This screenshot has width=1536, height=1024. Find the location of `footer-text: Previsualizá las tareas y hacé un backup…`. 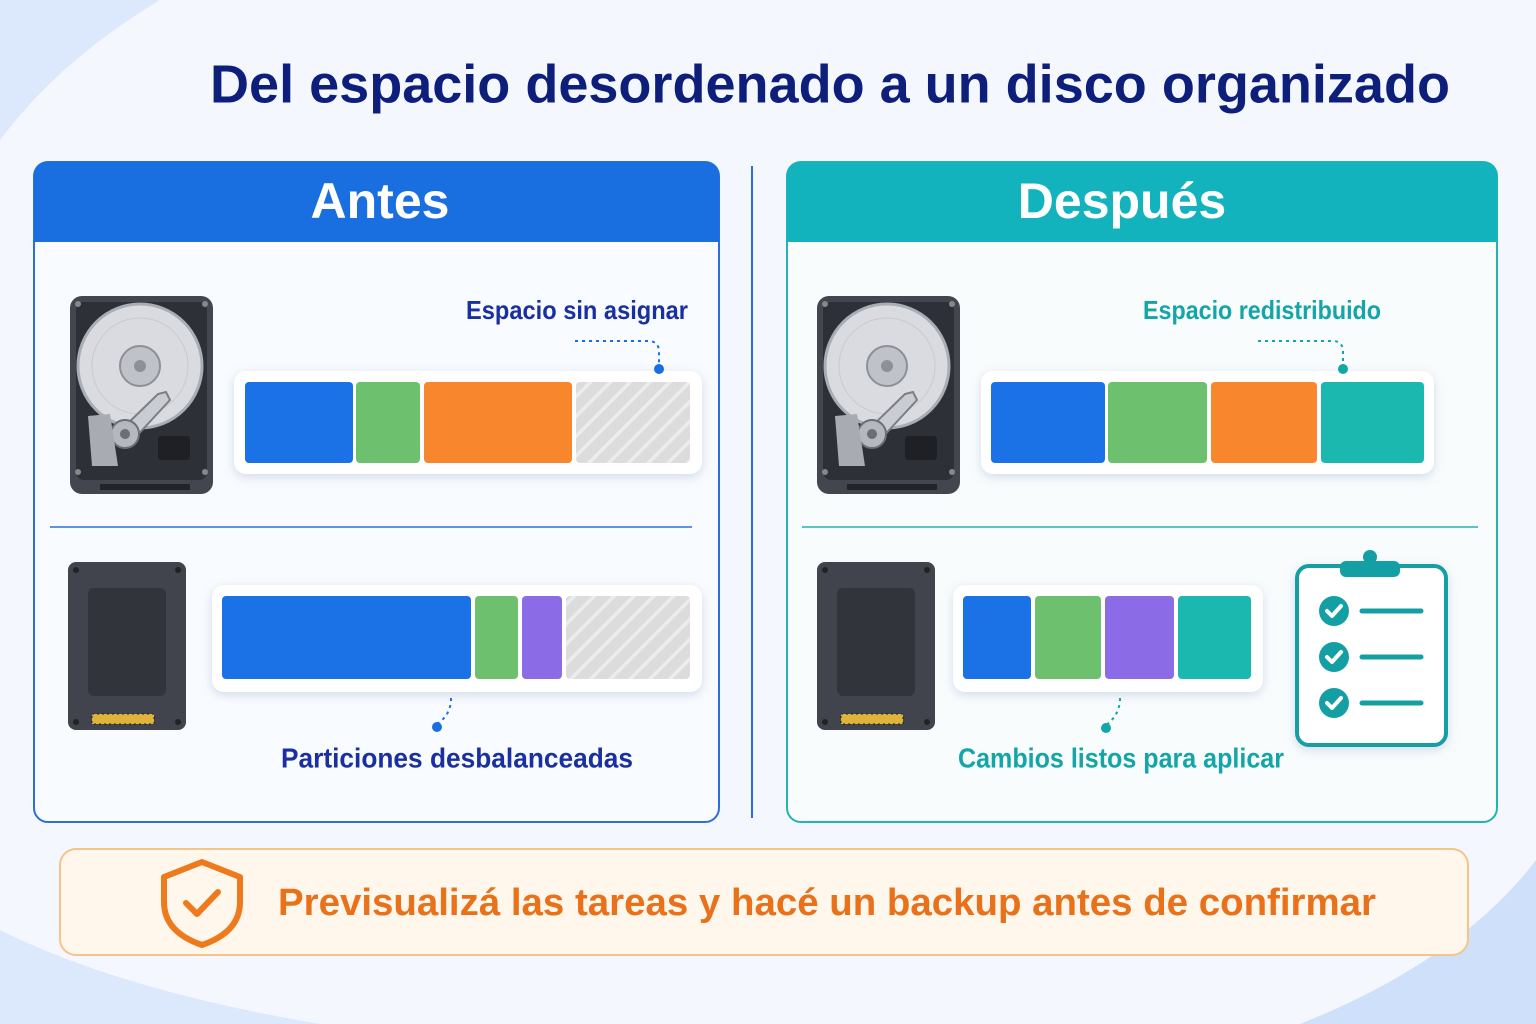

footer-text: Previsualizá las tareas y hacé un backup… is located at coordinates (827, 903).